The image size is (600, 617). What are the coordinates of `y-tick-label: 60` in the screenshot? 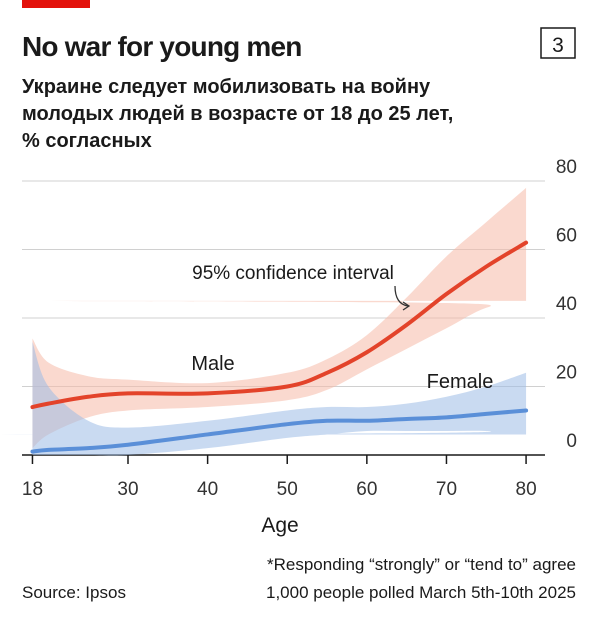 It's located at (566, 236).